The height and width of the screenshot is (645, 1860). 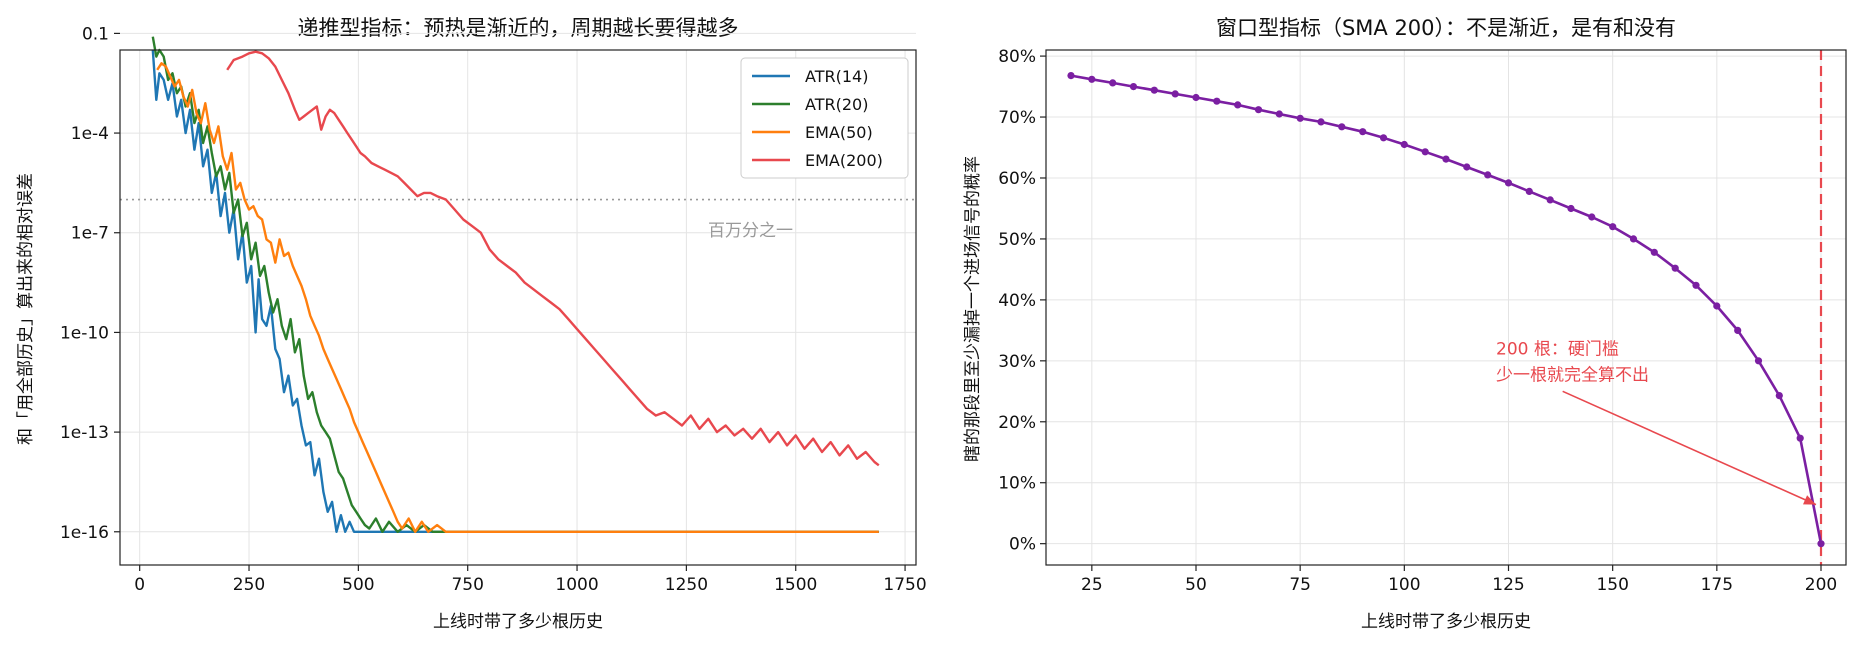 What do you see at coordinates (1092, 585) in the screenshot?
I see `right-x-tick-label: 25` at bounding box center [1092, 585].